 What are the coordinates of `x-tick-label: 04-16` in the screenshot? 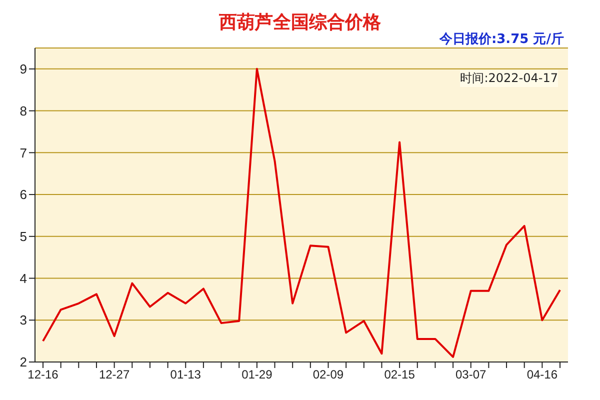 It's located at (542, 375).